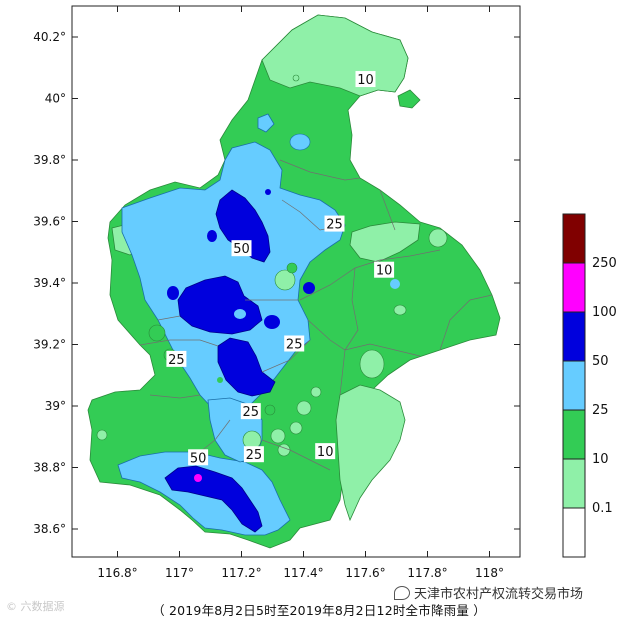 The image size is (638, 622). What do you see at coordinates (604, 263) in the screenshot?
I see `legend-label: 250` at bounding box center [604, 263].